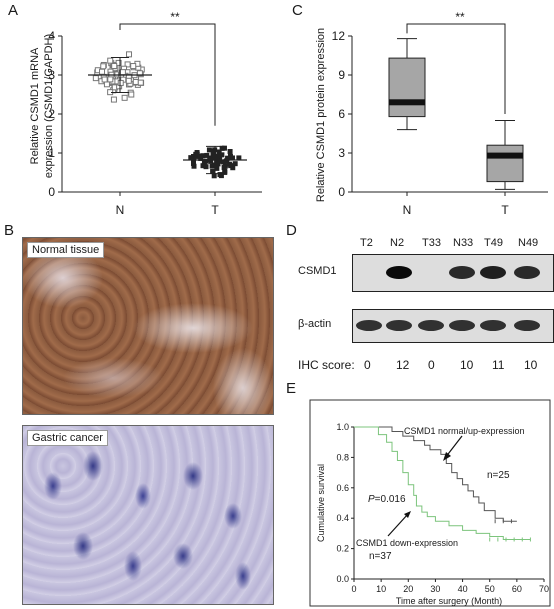  What do you see at coordinates (120, 210) in the screenshot?
I see `panel-a-xtick-label: N` at bounding box center [120, 210].